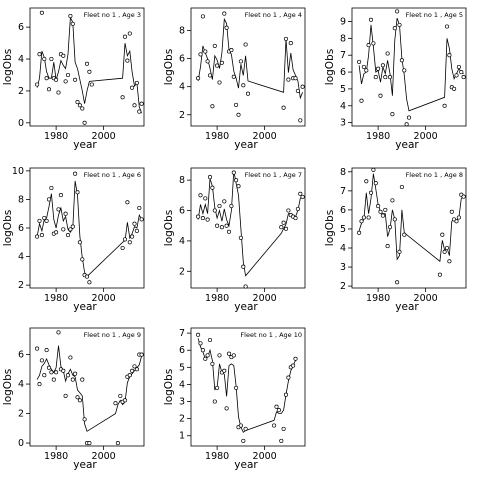 This screenshot has width=480, height=480. Describe the element at coordinates (21, 355) in the screenshot. I see `y-tick-label: 6` at that location.